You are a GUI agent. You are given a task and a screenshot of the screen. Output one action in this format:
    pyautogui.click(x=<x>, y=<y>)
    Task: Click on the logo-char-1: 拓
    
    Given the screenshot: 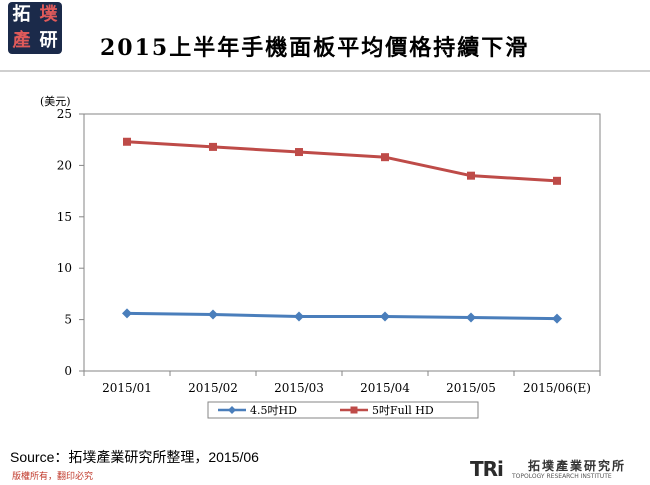 What is the action you would take?
    pyautogui.click(x=21, y=14)
    